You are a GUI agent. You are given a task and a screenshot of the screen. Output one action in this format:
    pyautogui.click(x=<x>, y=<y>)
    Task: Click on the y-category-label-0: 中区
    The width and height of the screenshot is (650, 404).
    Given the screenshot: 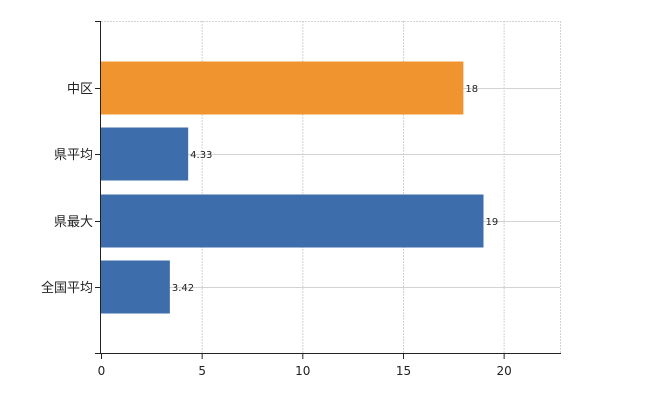 What is the action you would take?
    pyautogui.click(x=80, y=89)
    